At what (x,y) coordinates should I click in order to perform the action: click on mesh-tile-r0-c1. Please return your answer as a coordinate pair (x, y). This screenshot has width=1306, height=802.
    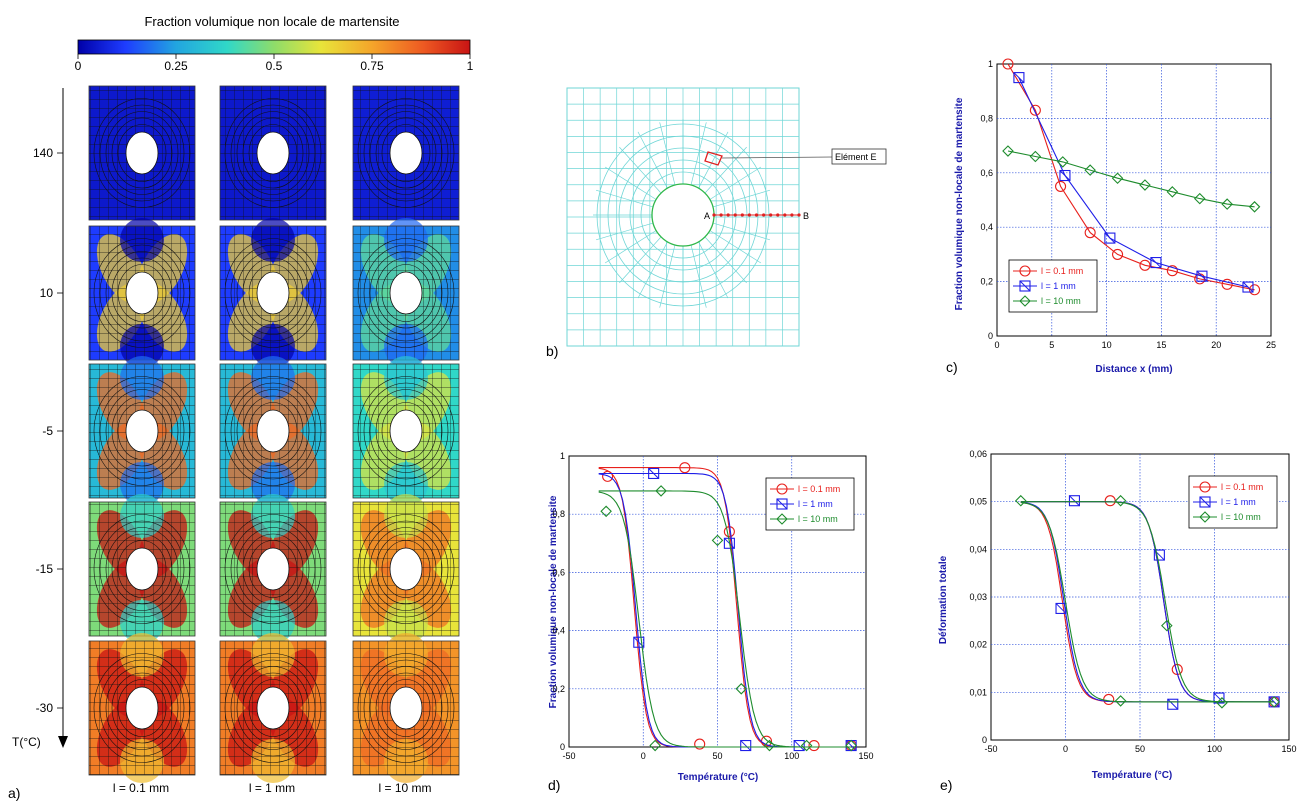
    Looking at the image, I should click on (273, 153).